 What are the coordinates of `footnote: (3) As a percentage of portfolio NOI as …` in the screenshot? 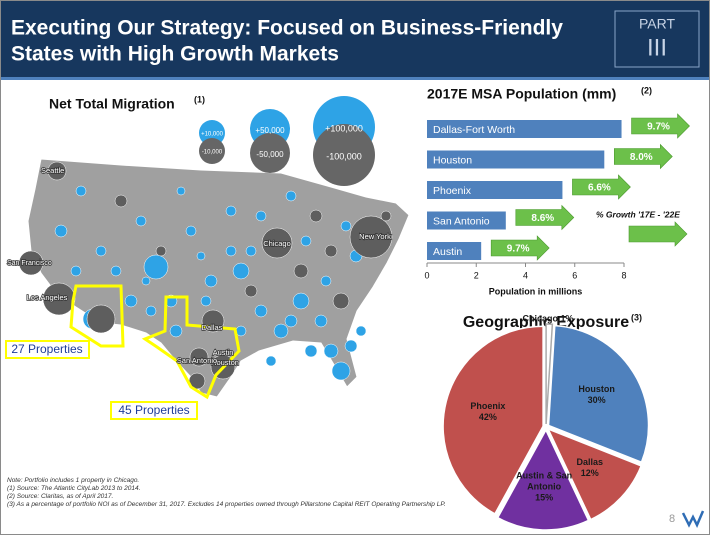 It's located at (226, 504).